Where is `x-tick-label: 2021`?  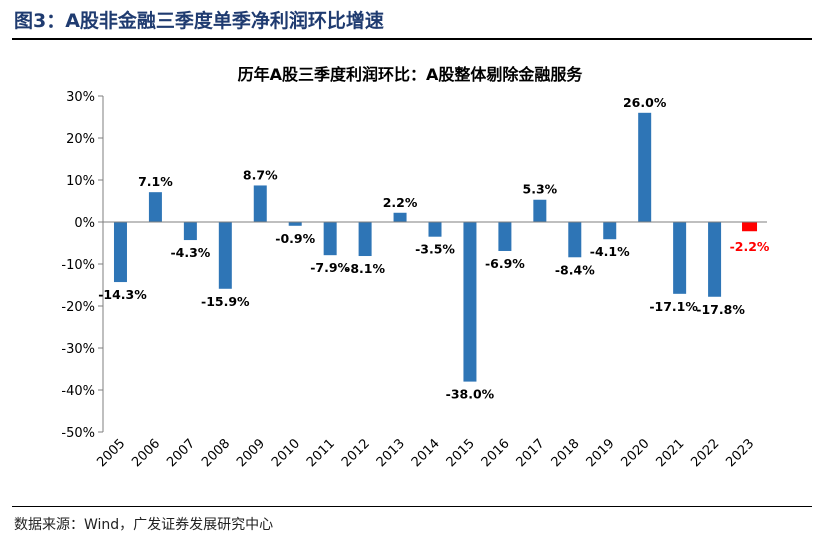
x-tick-label: 2021 is located at coordinates (670, 453).